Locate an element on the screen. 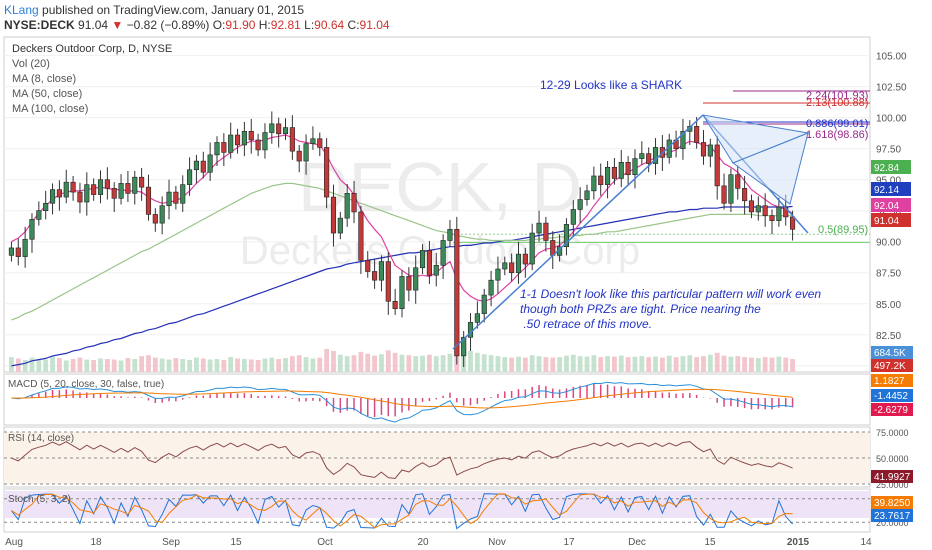 The height and width of the screenshot is (550, 932). chart-title: Deckers Outdoor Corp, D, NYSE is located at coordinates (92, 49).